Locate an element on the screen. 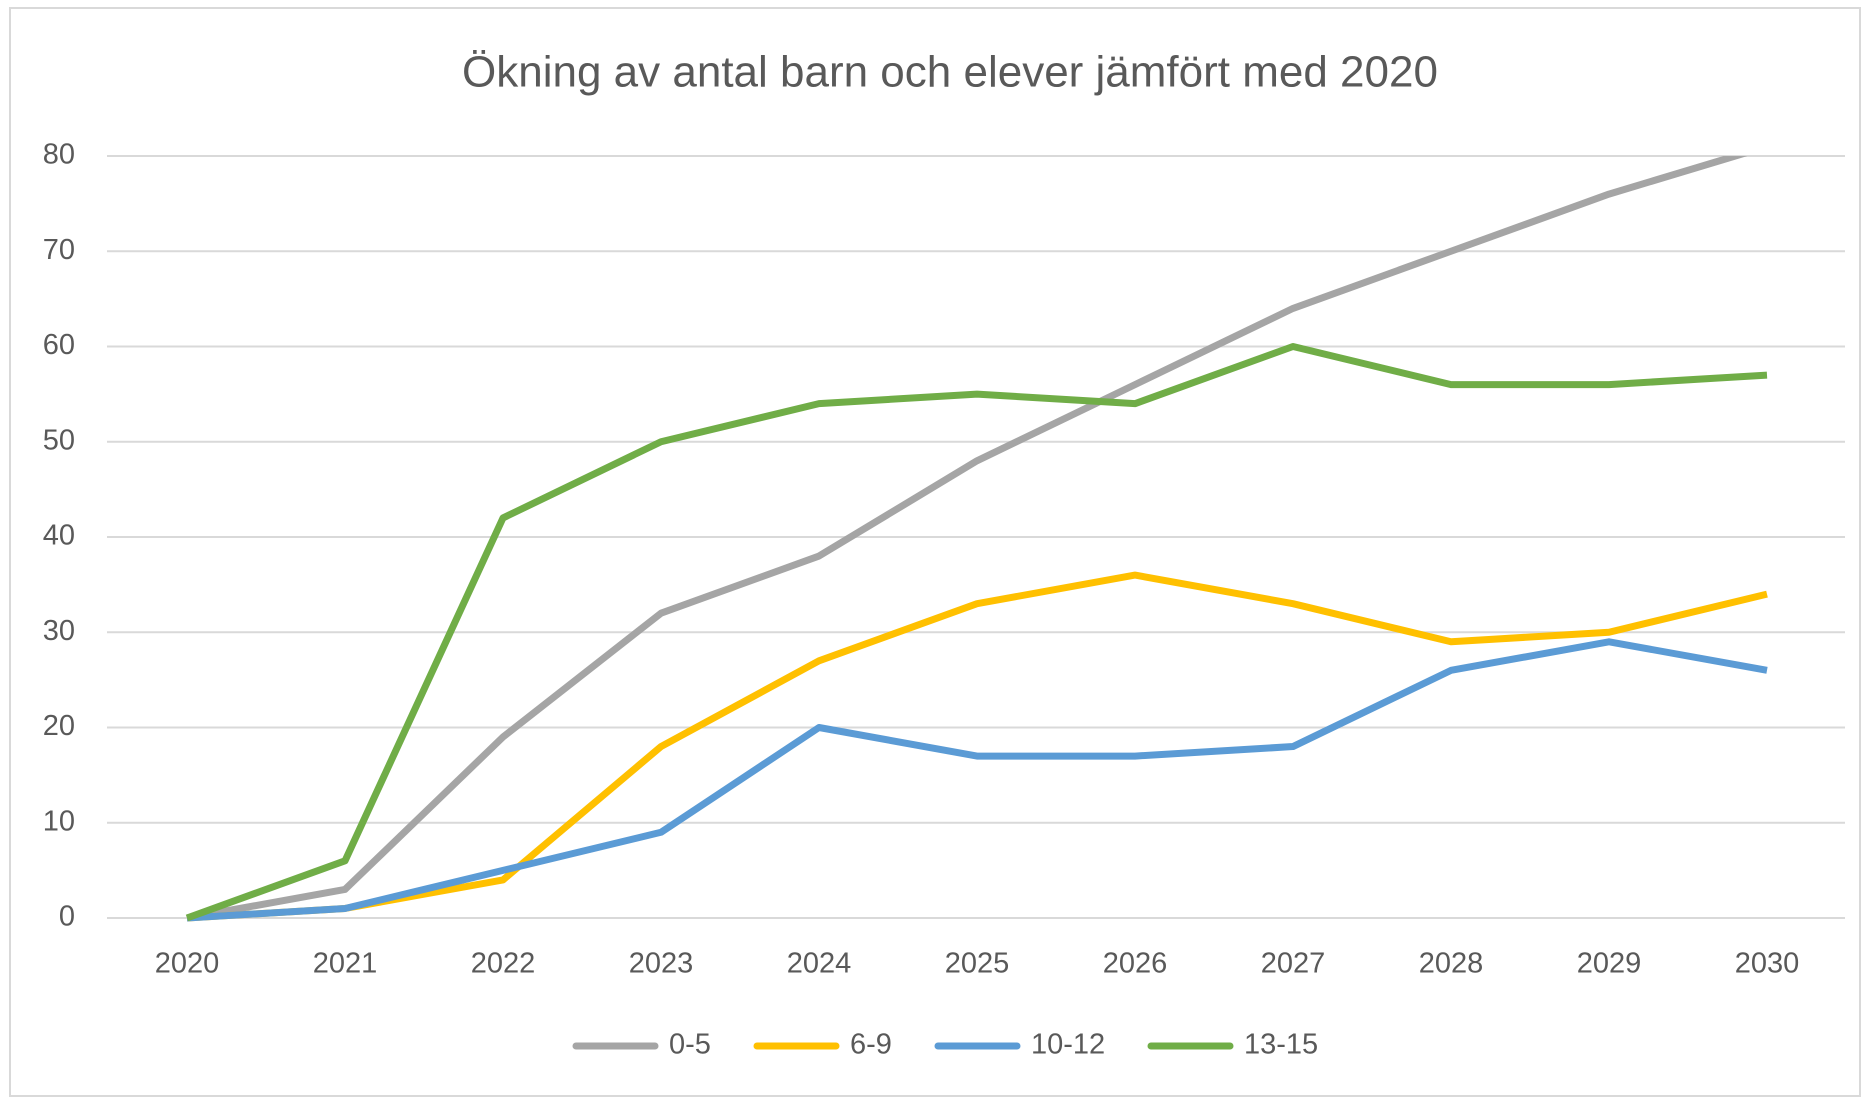 The image size is (1869, 1098). legend-label: 10-12 is located at coordinates (1068, 1045).